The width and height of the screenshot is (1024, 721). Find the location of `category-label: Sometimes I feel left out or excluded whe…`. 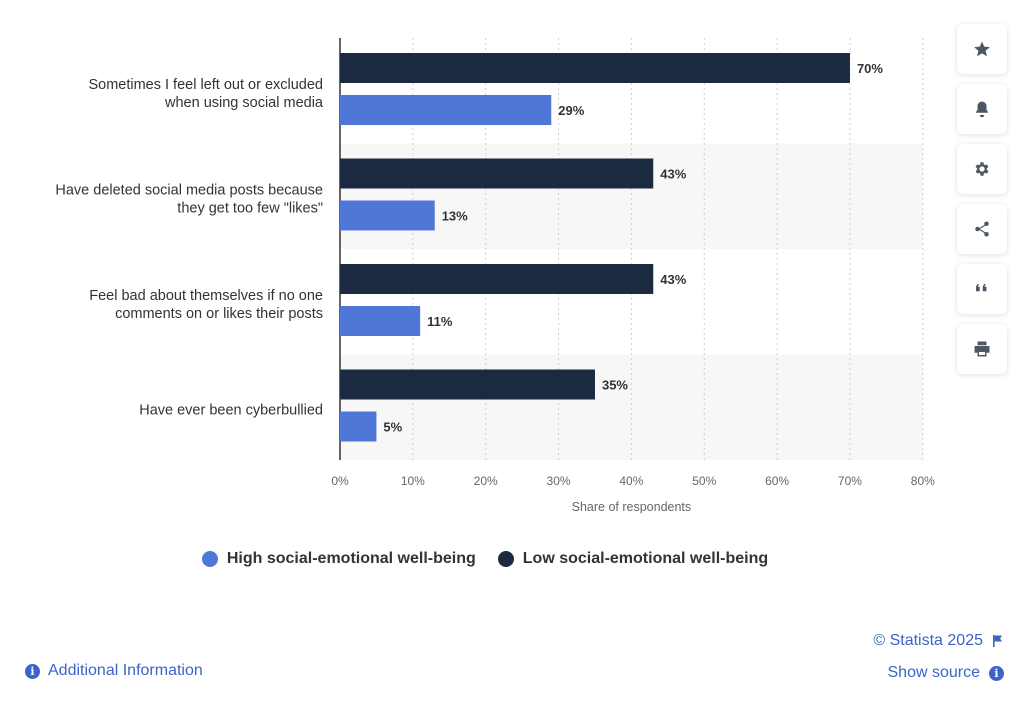

category-label: Sometimes I feel left out or excluded whe… is located at coordinates (205, 94).